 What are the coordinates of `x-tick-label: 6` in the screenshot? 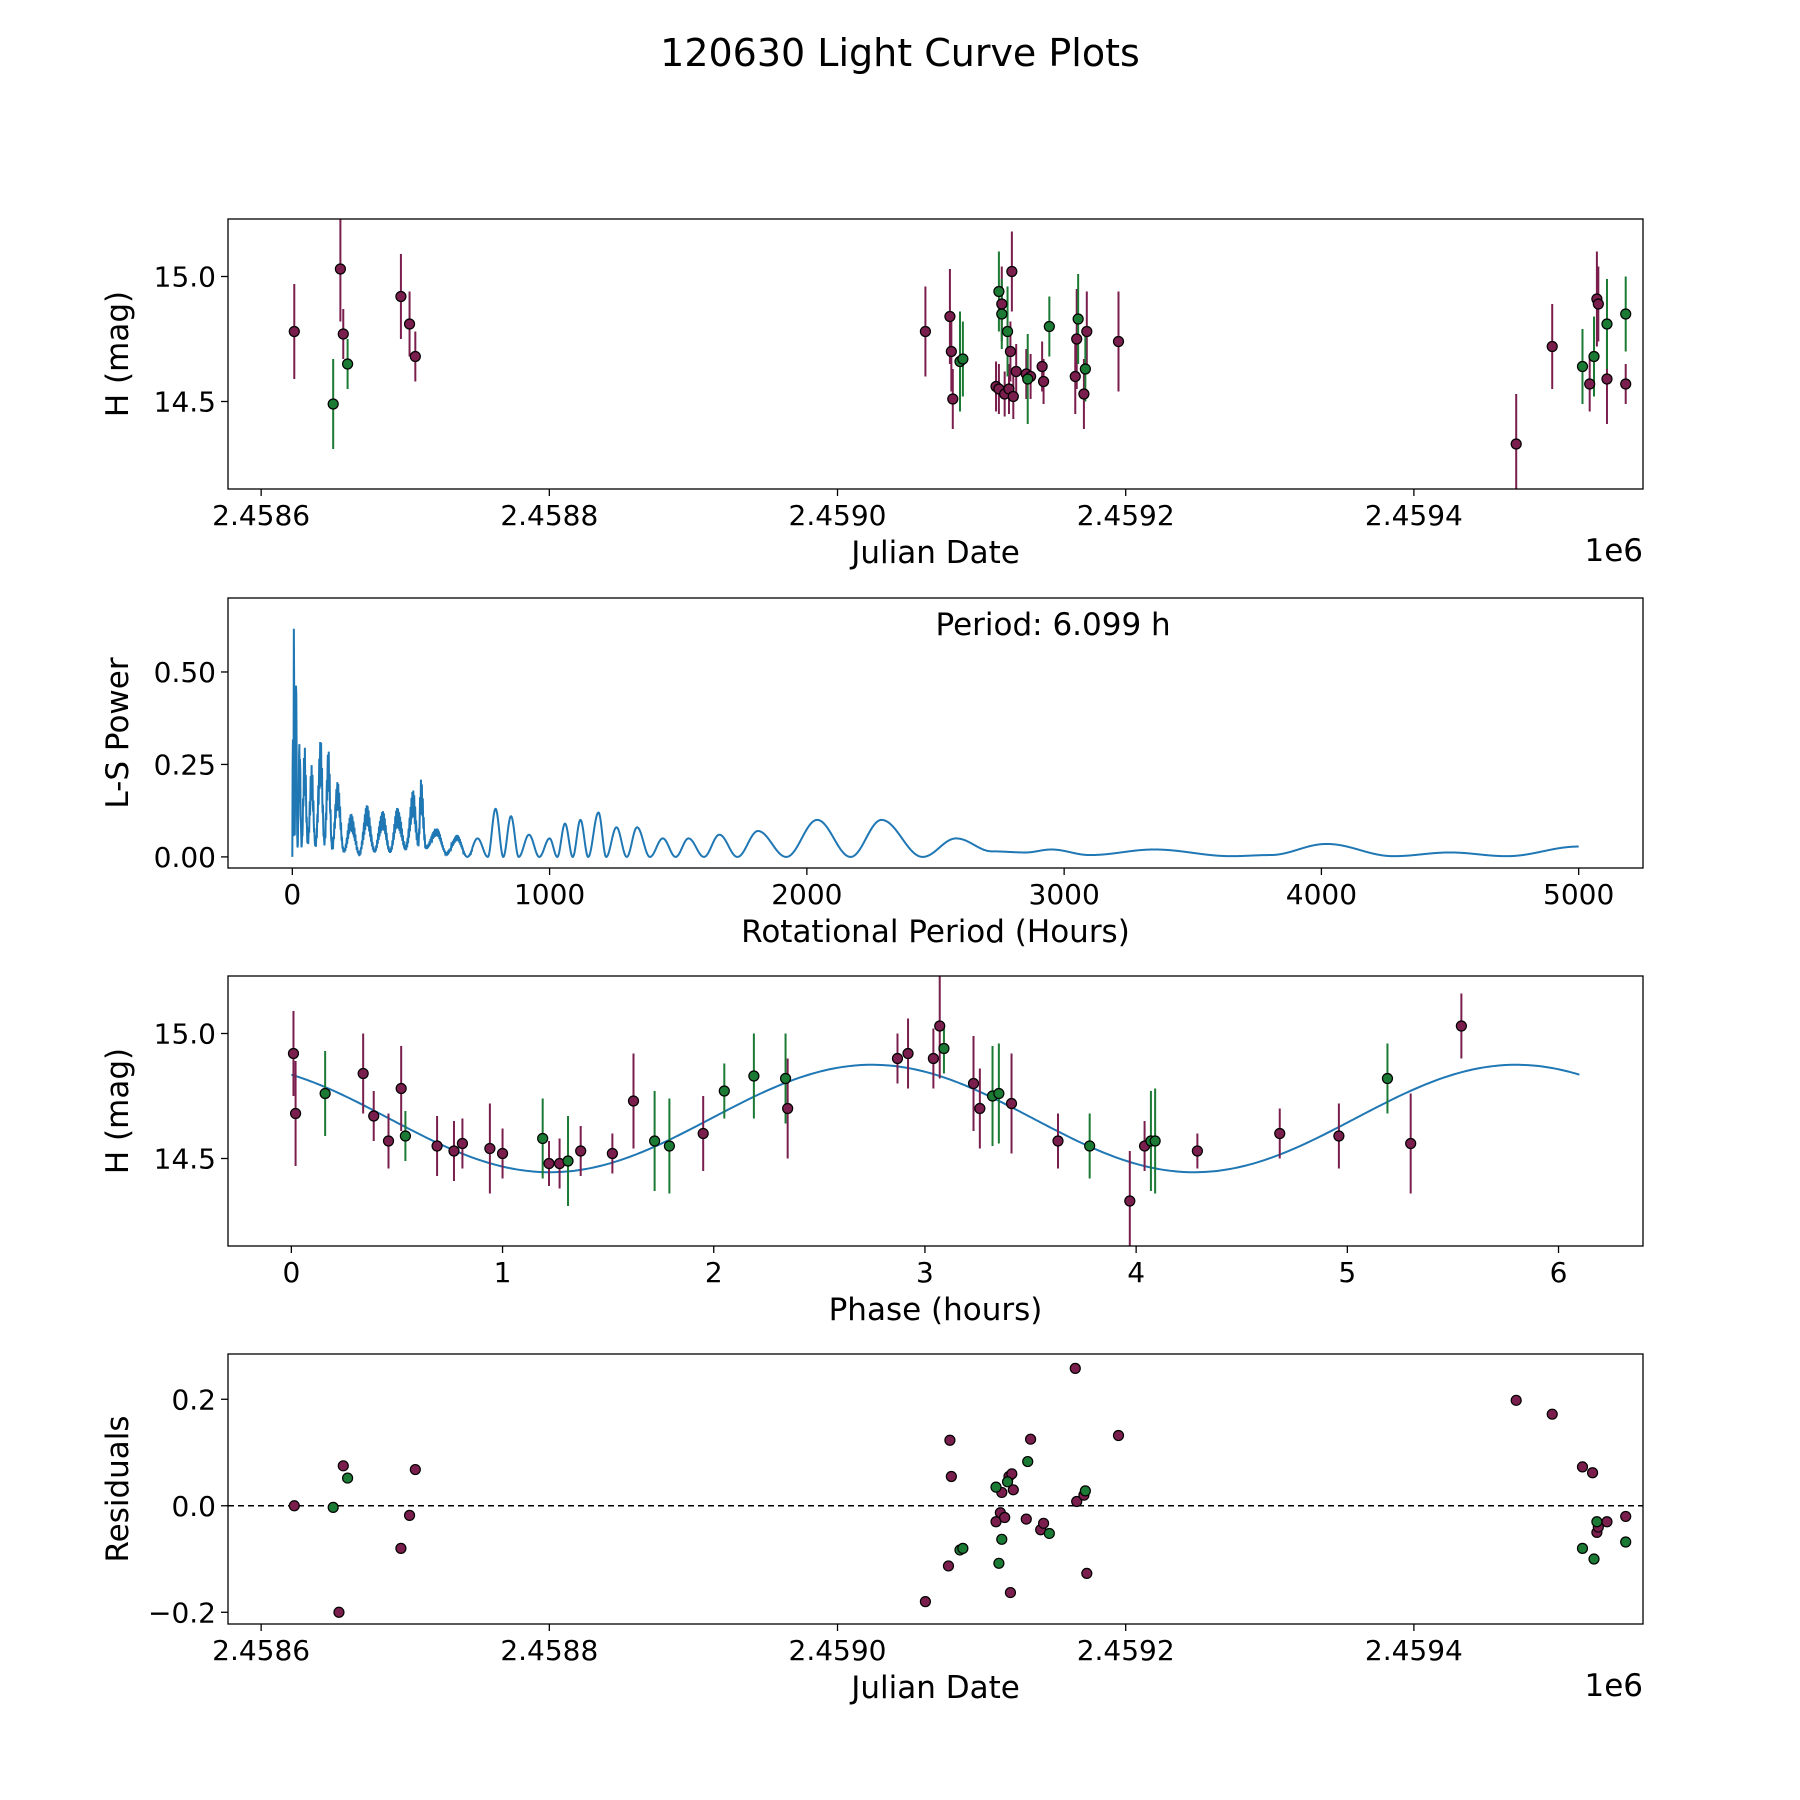 It's located at (1559, 1272).